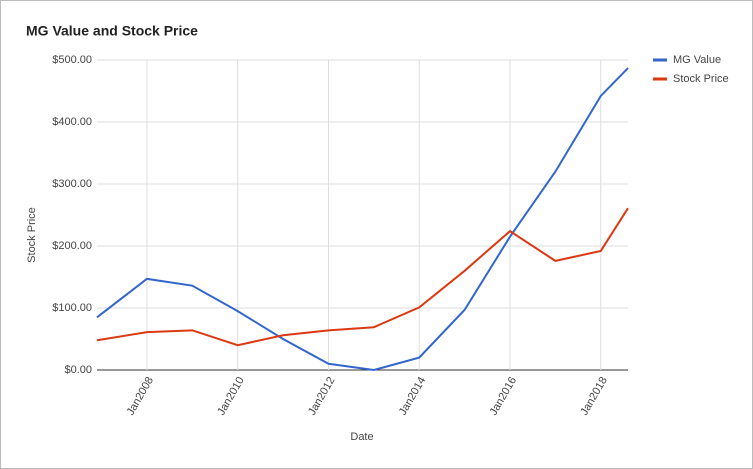  Describe the element at coordinates (72, 246) in the screenshot. I see `y-tick-label: $200.00` at that location.